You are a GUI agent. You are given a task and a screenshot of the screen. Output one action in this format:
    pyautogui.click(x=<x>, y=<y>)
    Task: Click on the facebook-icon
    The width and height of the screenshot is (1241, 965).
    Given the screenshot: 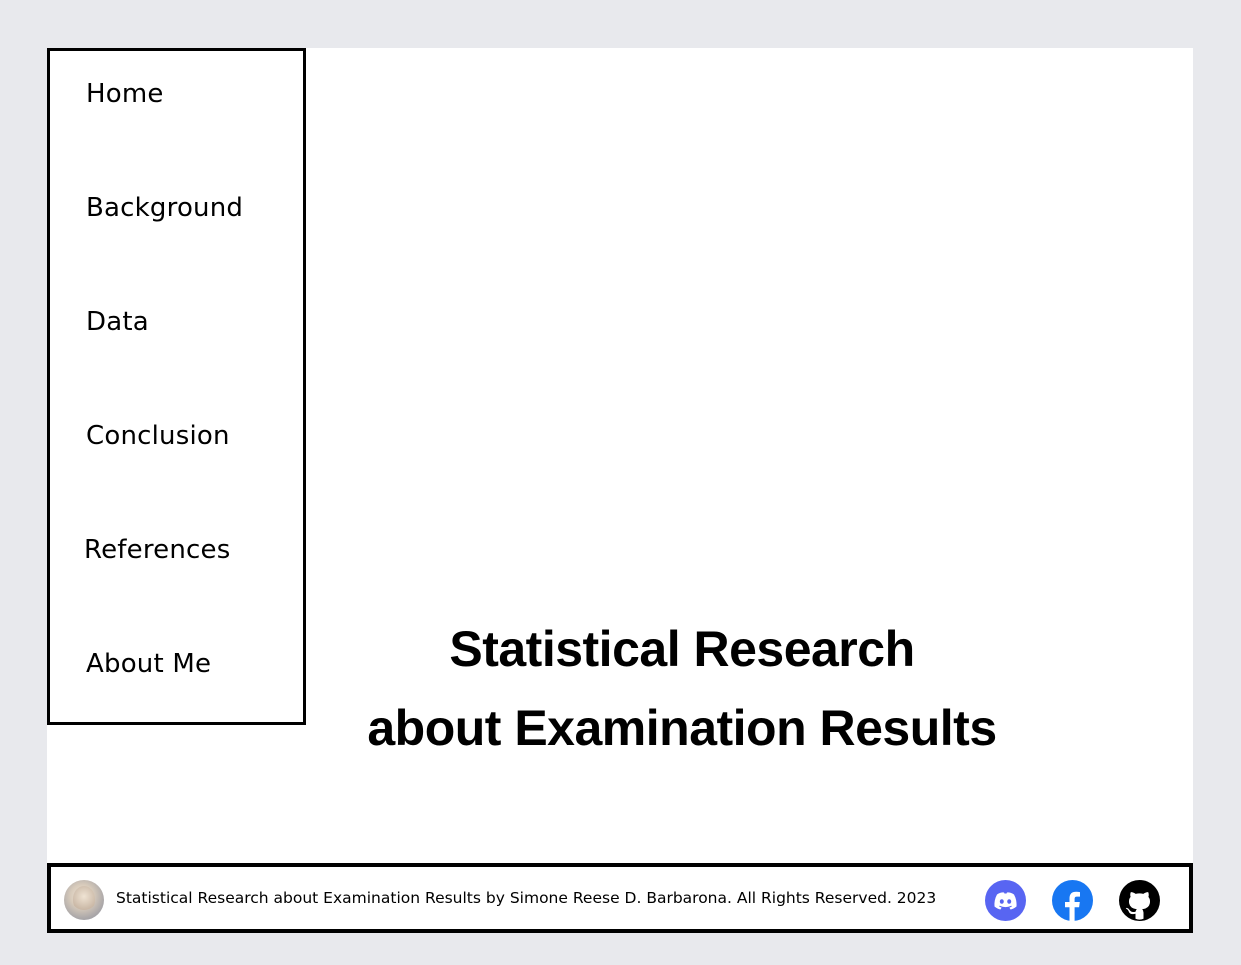 What is the action you would take?
    pyautogui.click(x=1072, y=900)
    